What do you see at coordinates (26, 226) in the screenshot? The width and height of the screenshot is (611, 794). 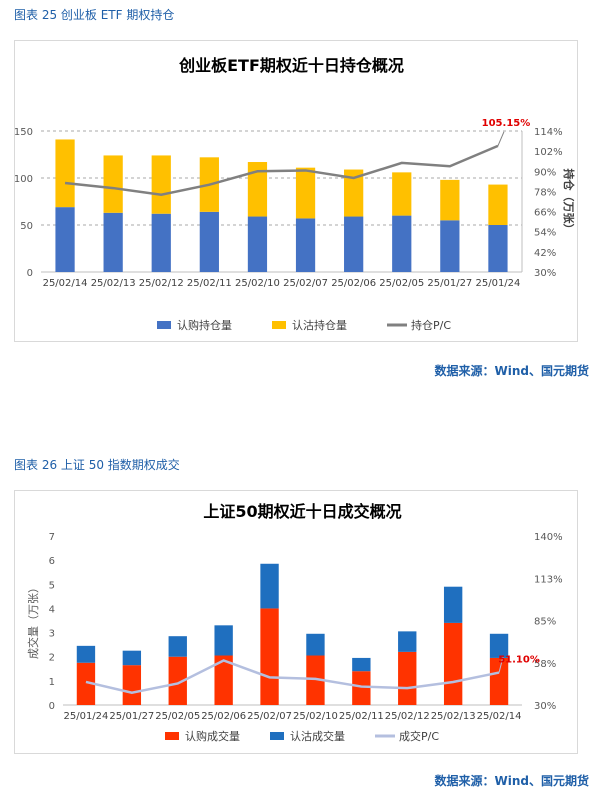 I see `y-tick-label: 50` at bounding box center [26, 226].